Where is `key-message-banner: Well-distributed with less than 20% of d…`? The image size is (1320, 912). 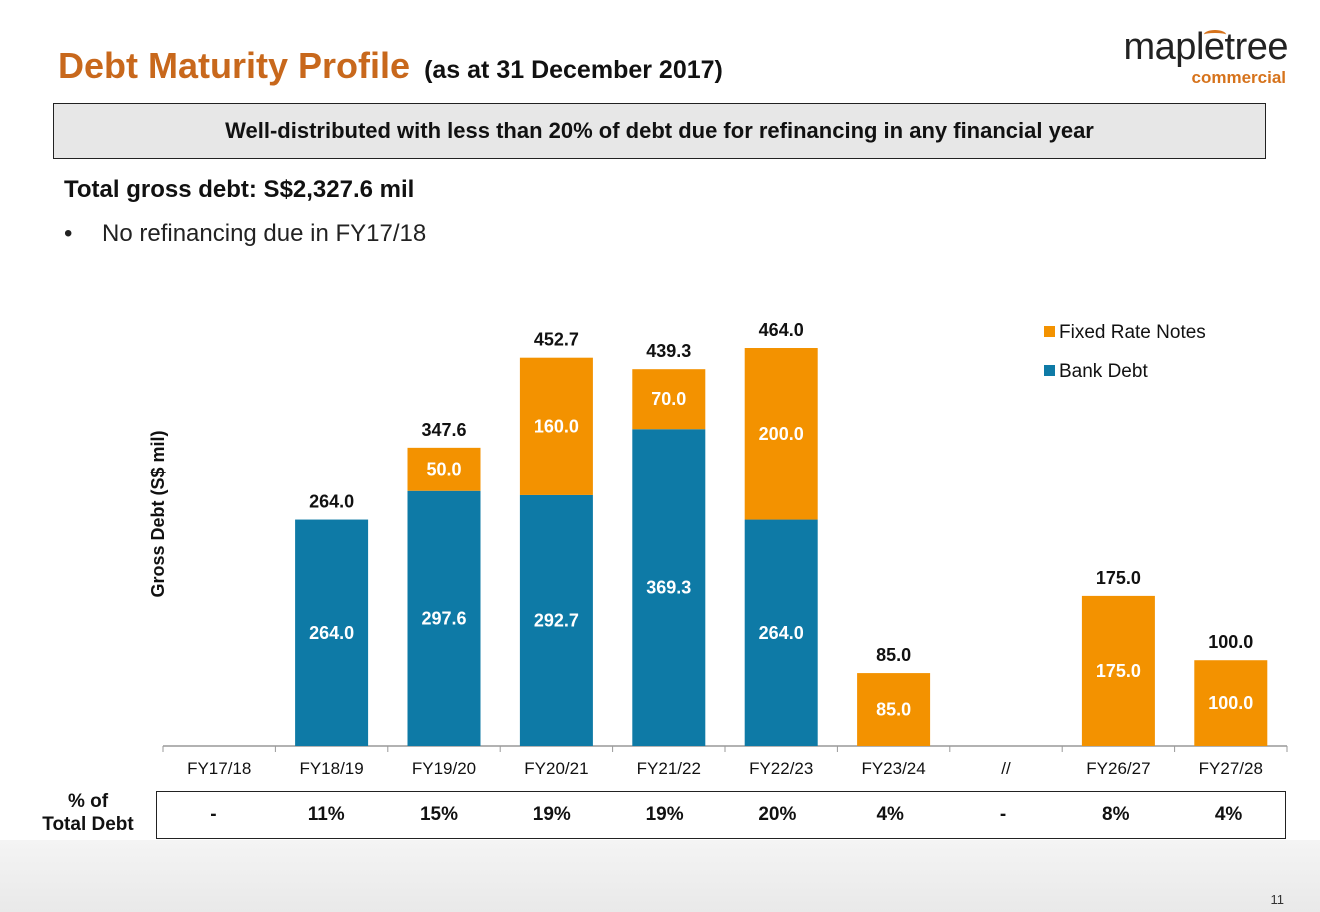 key-message-banner: Well-distributed with less than 20% of d… is located at coordinates (659, 131).